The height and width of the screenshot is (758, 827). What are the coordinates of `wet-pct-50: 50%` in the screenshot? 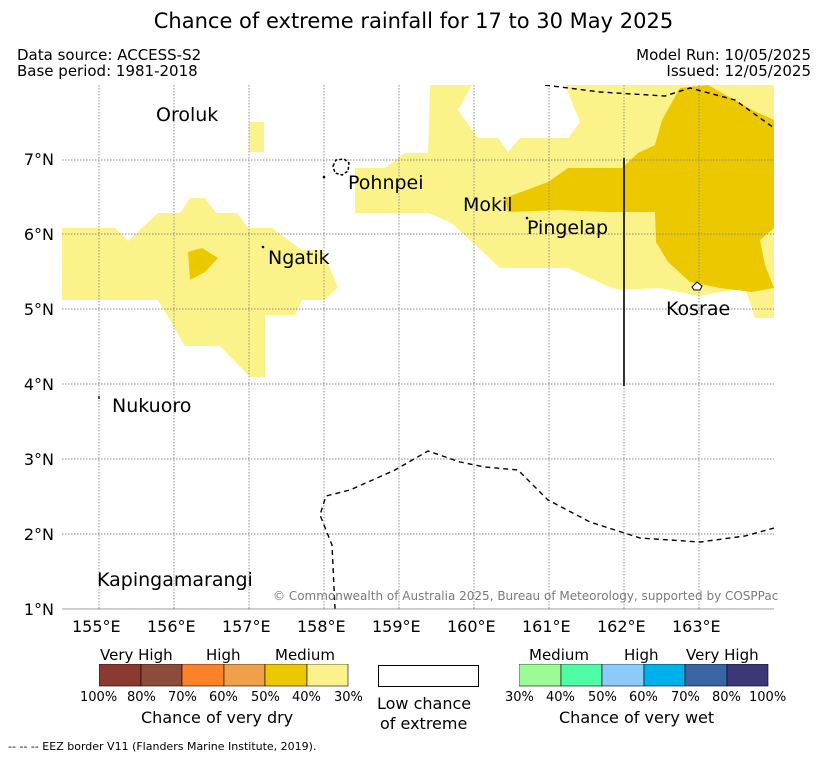 It's located at (602, 697).